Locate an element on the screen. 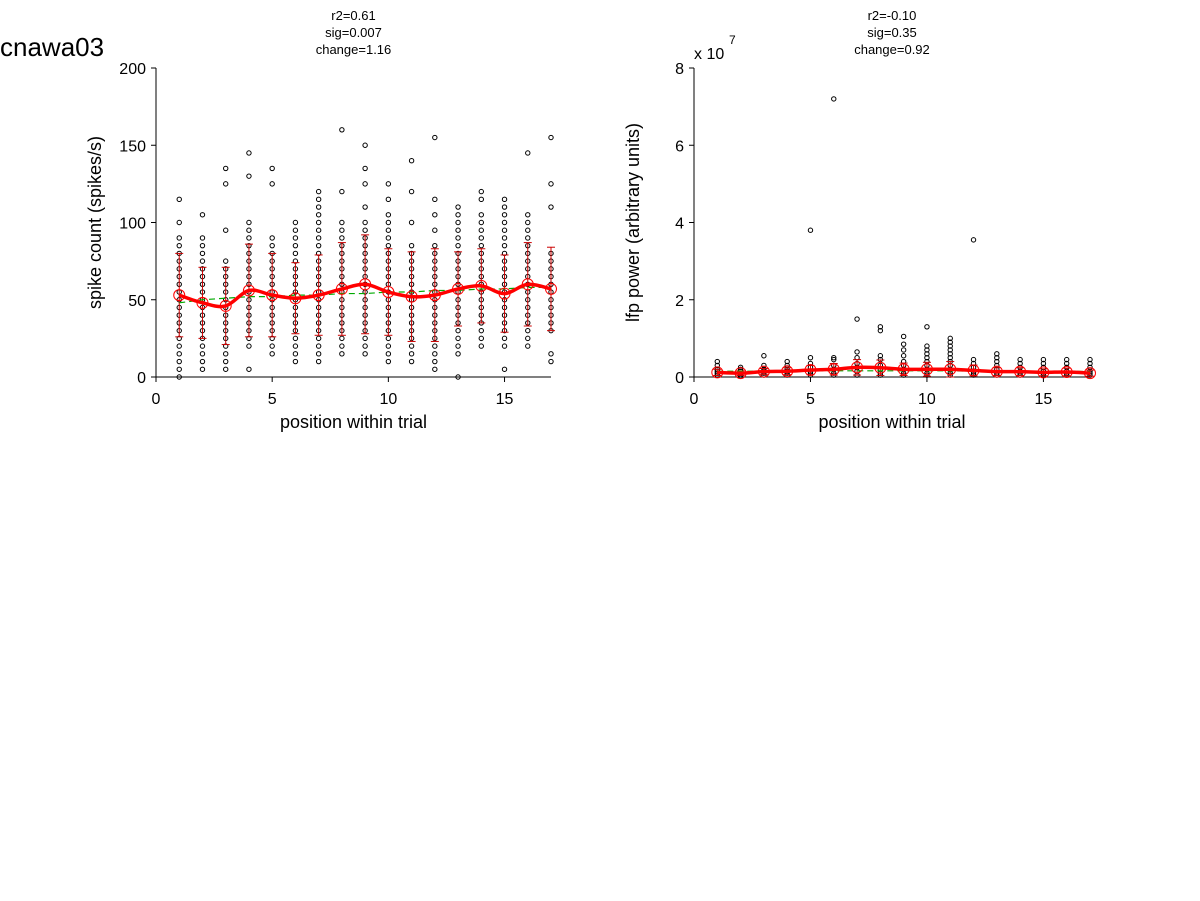  stats-line: sig=0.35 is located at coordinates (892, 32).